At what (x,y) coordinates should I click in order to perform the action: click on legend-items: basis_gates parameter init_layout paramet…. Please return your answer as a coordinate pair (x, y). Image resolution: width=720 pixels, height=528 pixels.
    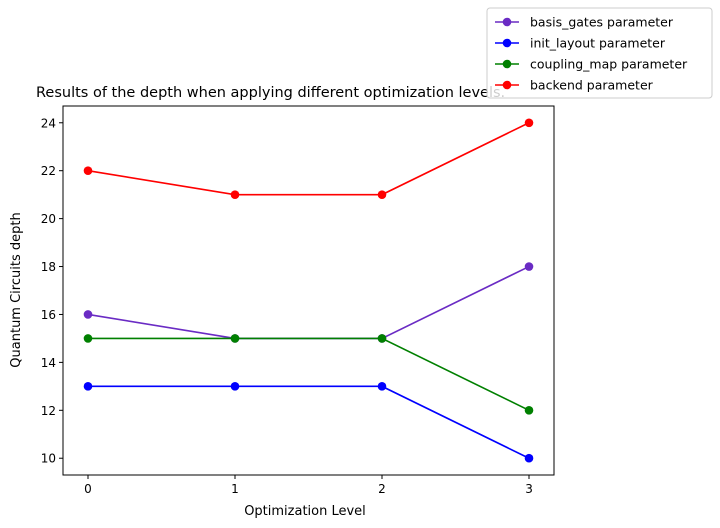
    Looking at the image, I should click on (591, 54).